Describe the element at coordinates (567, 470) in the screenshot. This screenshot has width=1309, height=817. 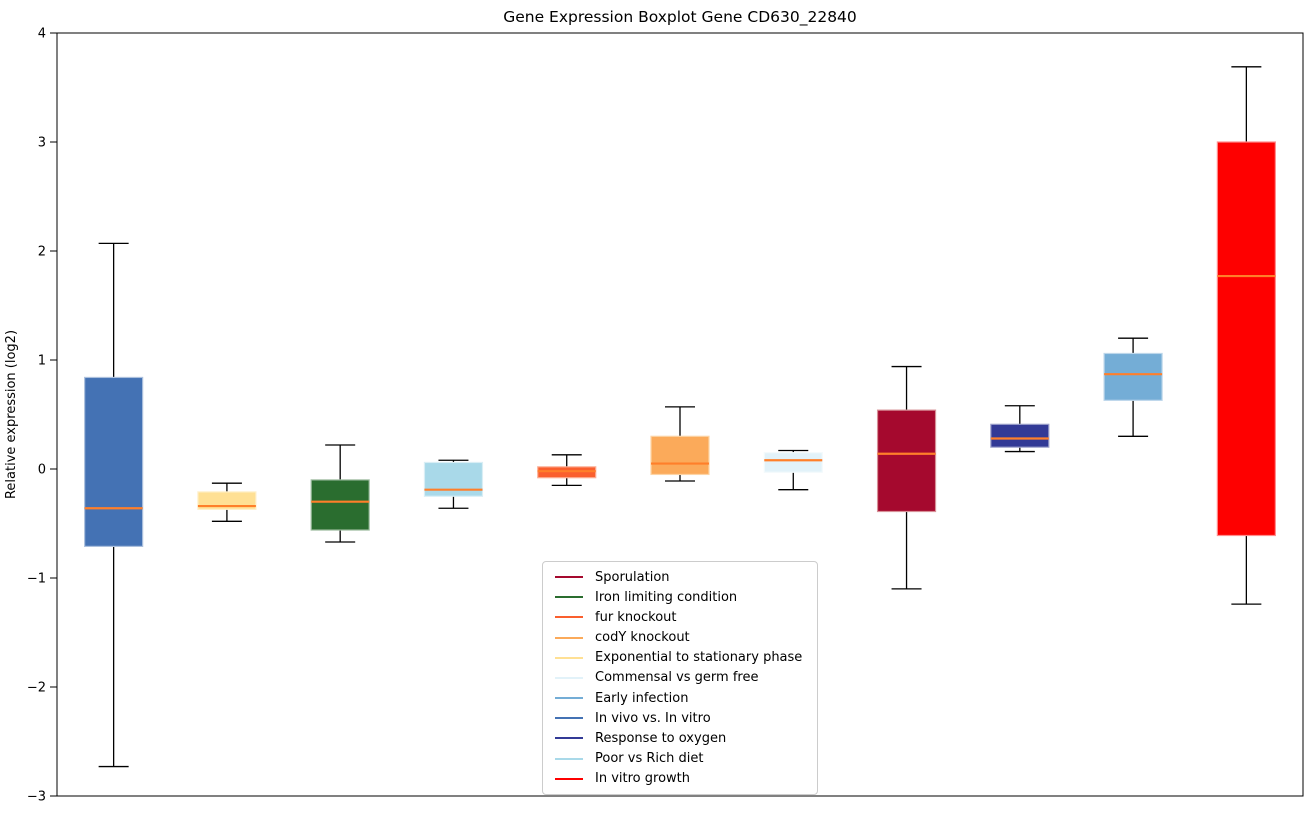
I see `box-fur-knockout` at that location.